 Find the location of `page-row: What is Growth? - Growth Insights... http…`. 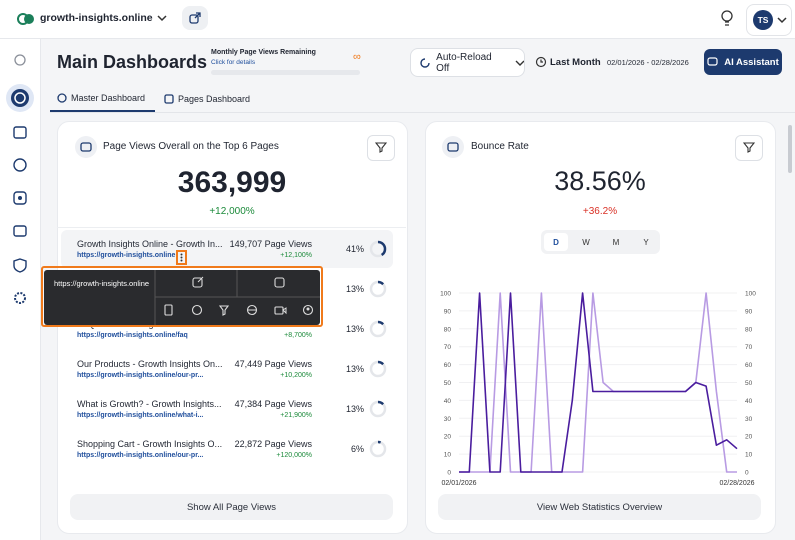

page-row: What is Growth? - Growth Insights... http… is located at coordinates (227, 409).